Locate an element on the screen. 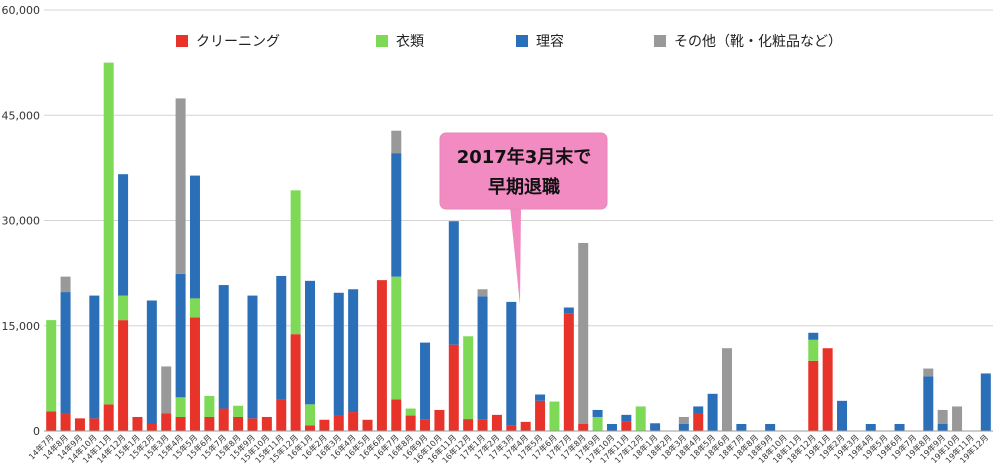 This screenshot has width=1000, height=472. y-axis-tick-labels: 0 15,000 30,000 45,000 60,000 is located at coordinates (21, 221).